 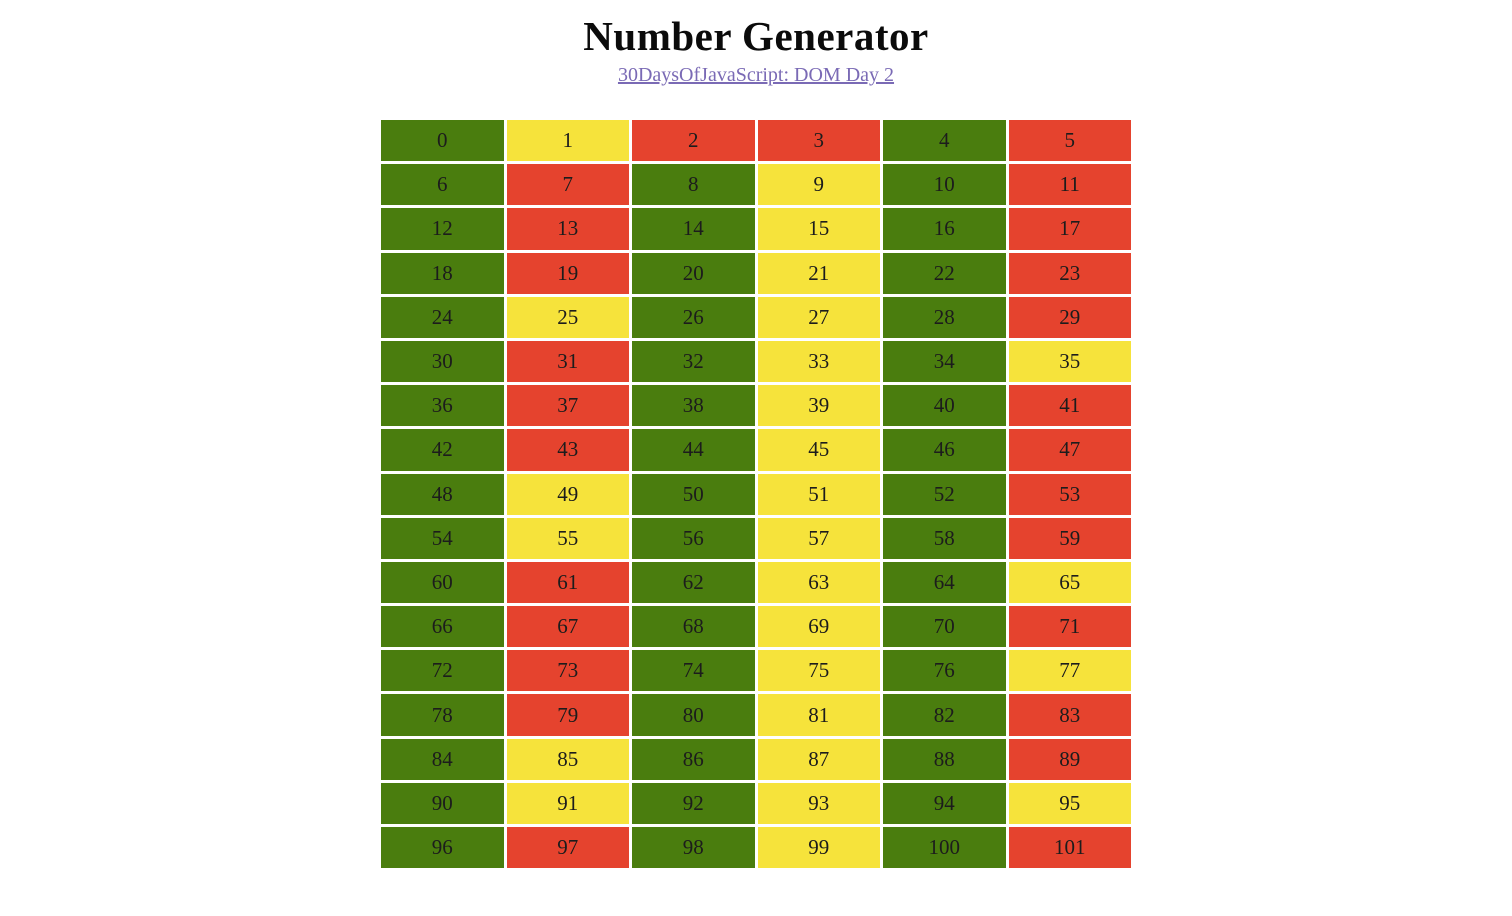 What do you see at coordinates (818, 229) in the screenshot?
I see `number-cell-15: 15` at bounding box center [818, 229].